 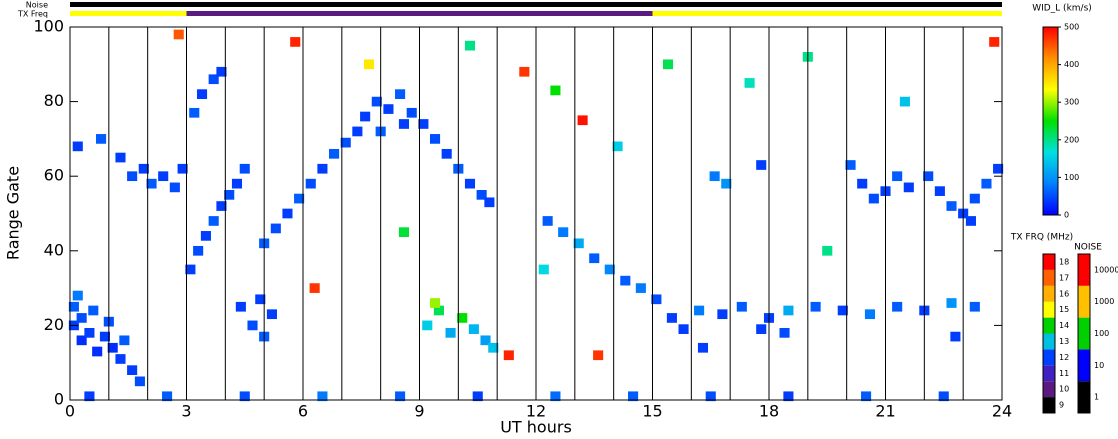 What do you see at coordinates (186, 411) in the screenshot?
I see `x-tick-label: 3` at bounding box center [186, 411].